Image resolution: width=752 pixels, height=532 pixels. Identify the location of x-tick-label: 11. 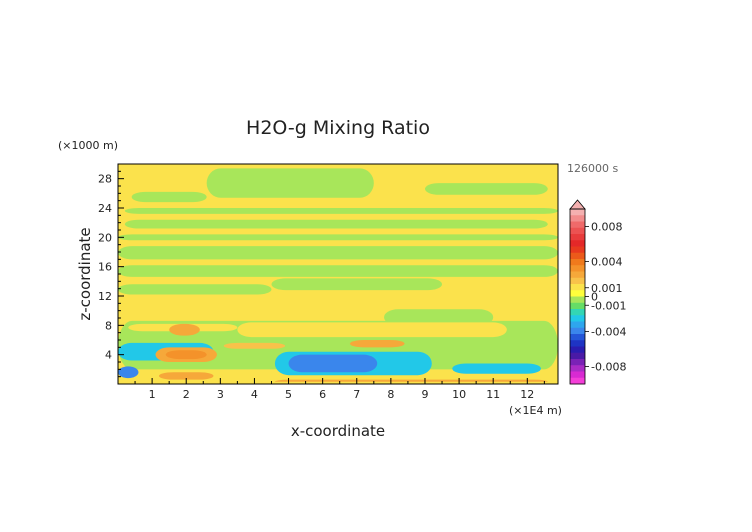
(493, 394).